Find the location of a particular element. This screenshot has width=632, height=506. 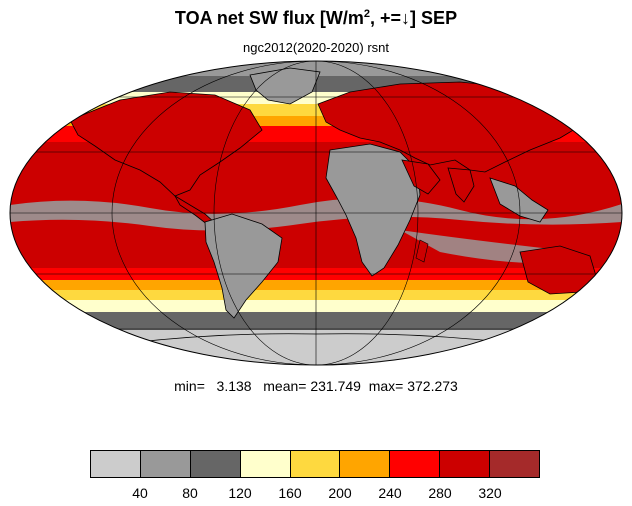

colorbar-tick-label: 200 is located at coordinates (340, 493).